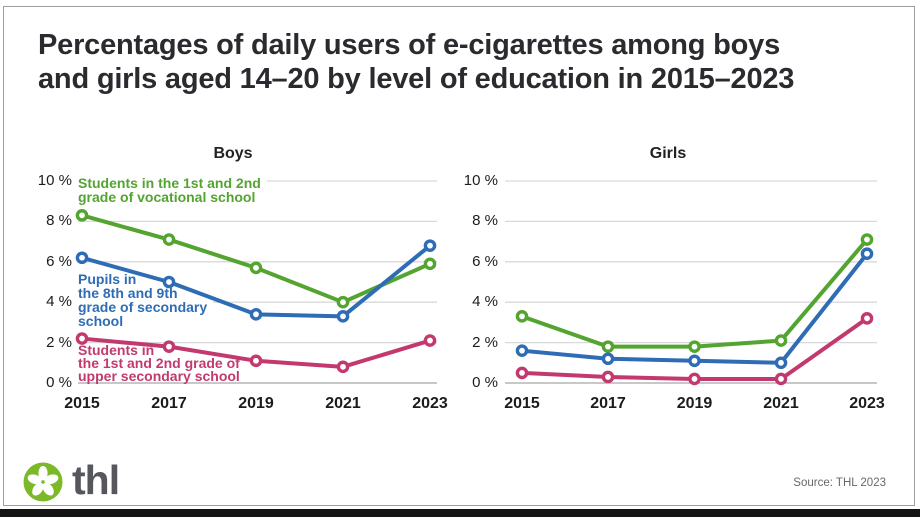  What do you see at coordinates (839, 483) in the screenshot?
I see `source-attribution: Source: THL 2023` at bounding box center [839, 483].